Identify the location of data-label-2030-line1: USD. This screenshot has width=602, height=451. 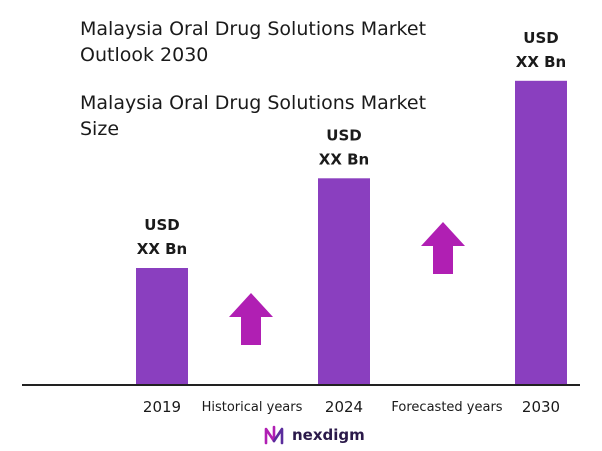
(540, 38).